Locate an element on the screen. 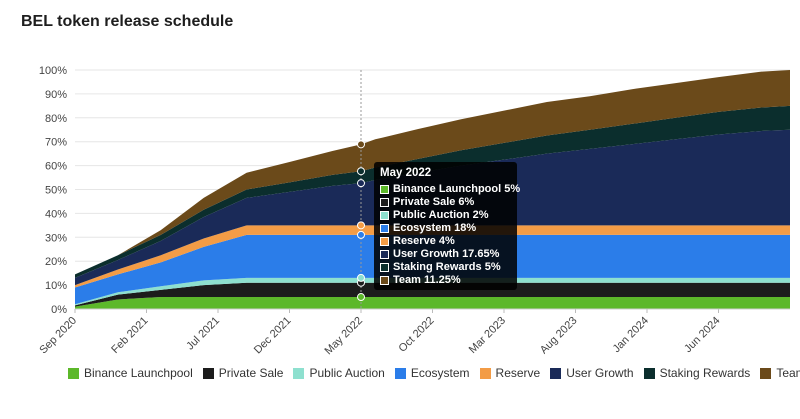 This screenshot has height=419, width=800. tooltip-row: Private Sale 6% is located at coordinates (445, 202).